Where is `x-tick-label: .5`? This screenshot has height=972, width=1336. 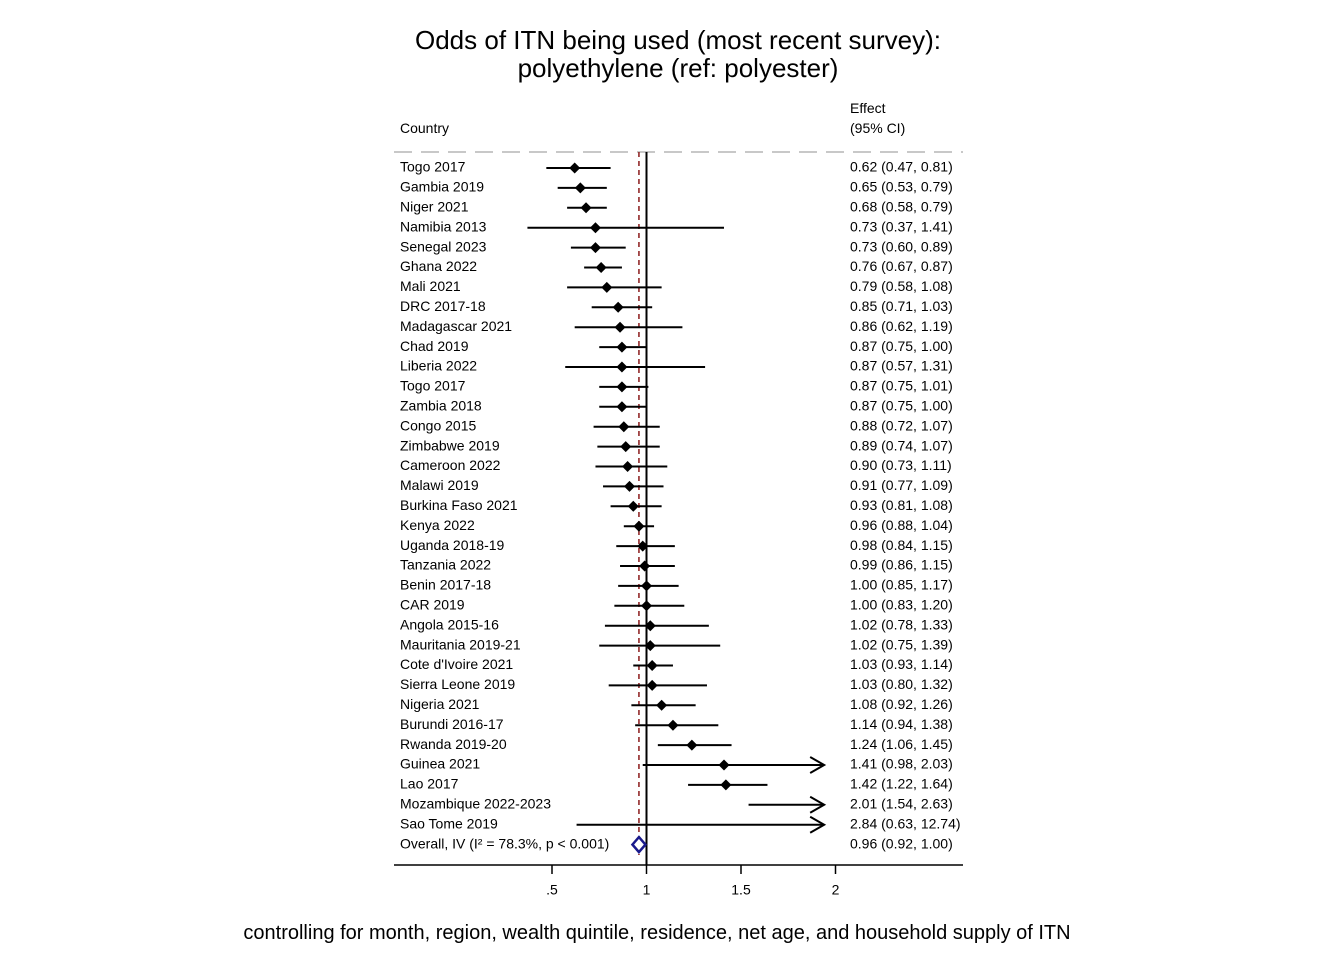
x-tick-label: .5 is located at coordinates (552, 890).